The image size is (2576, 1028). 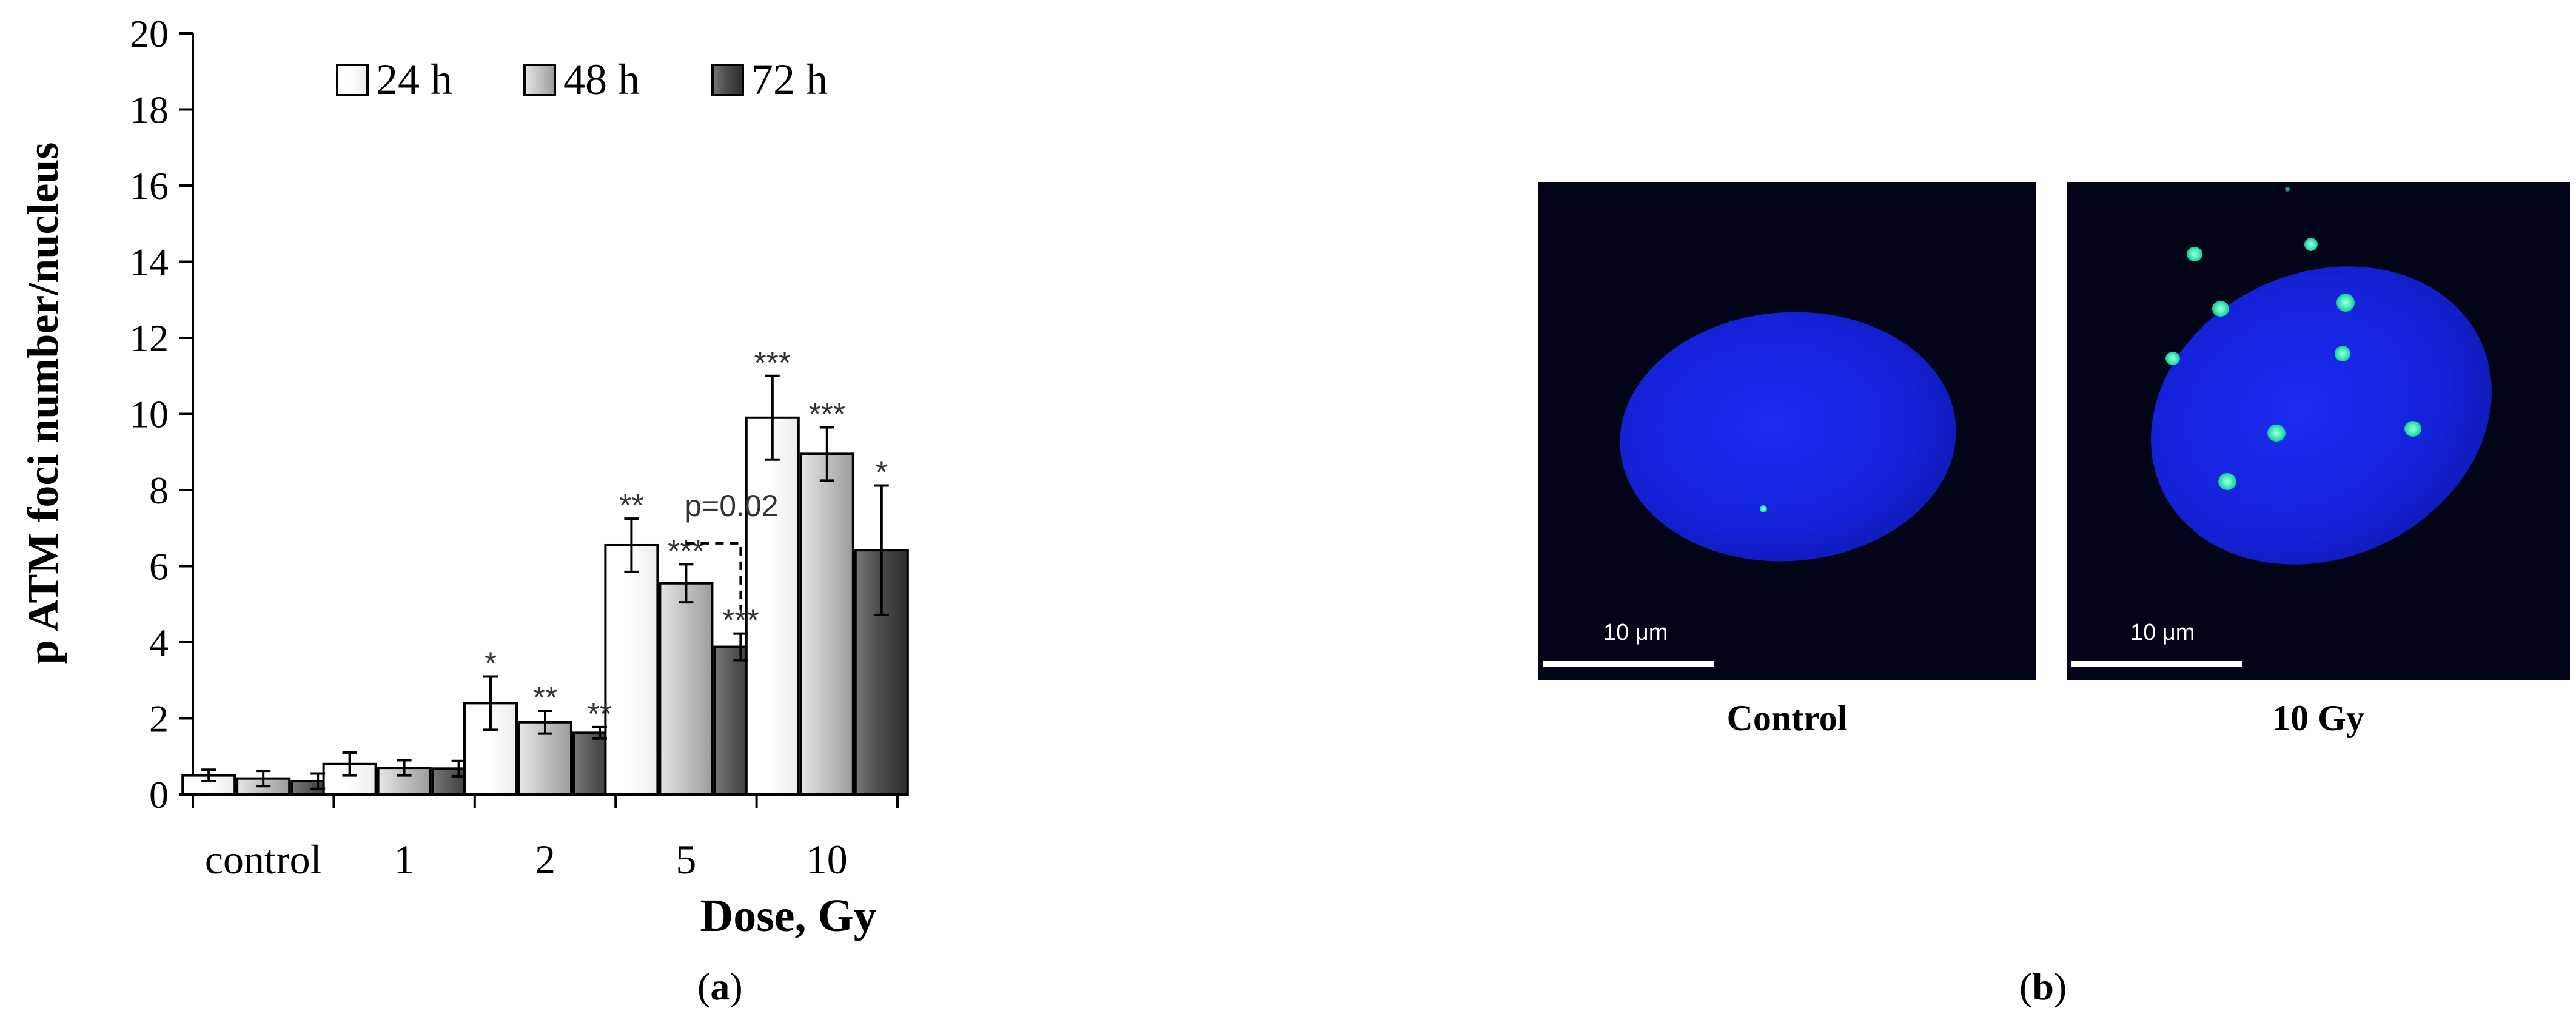 I want to click on y-axis-title: p ATM foci number/nucleus, so click(x=43, y=404).